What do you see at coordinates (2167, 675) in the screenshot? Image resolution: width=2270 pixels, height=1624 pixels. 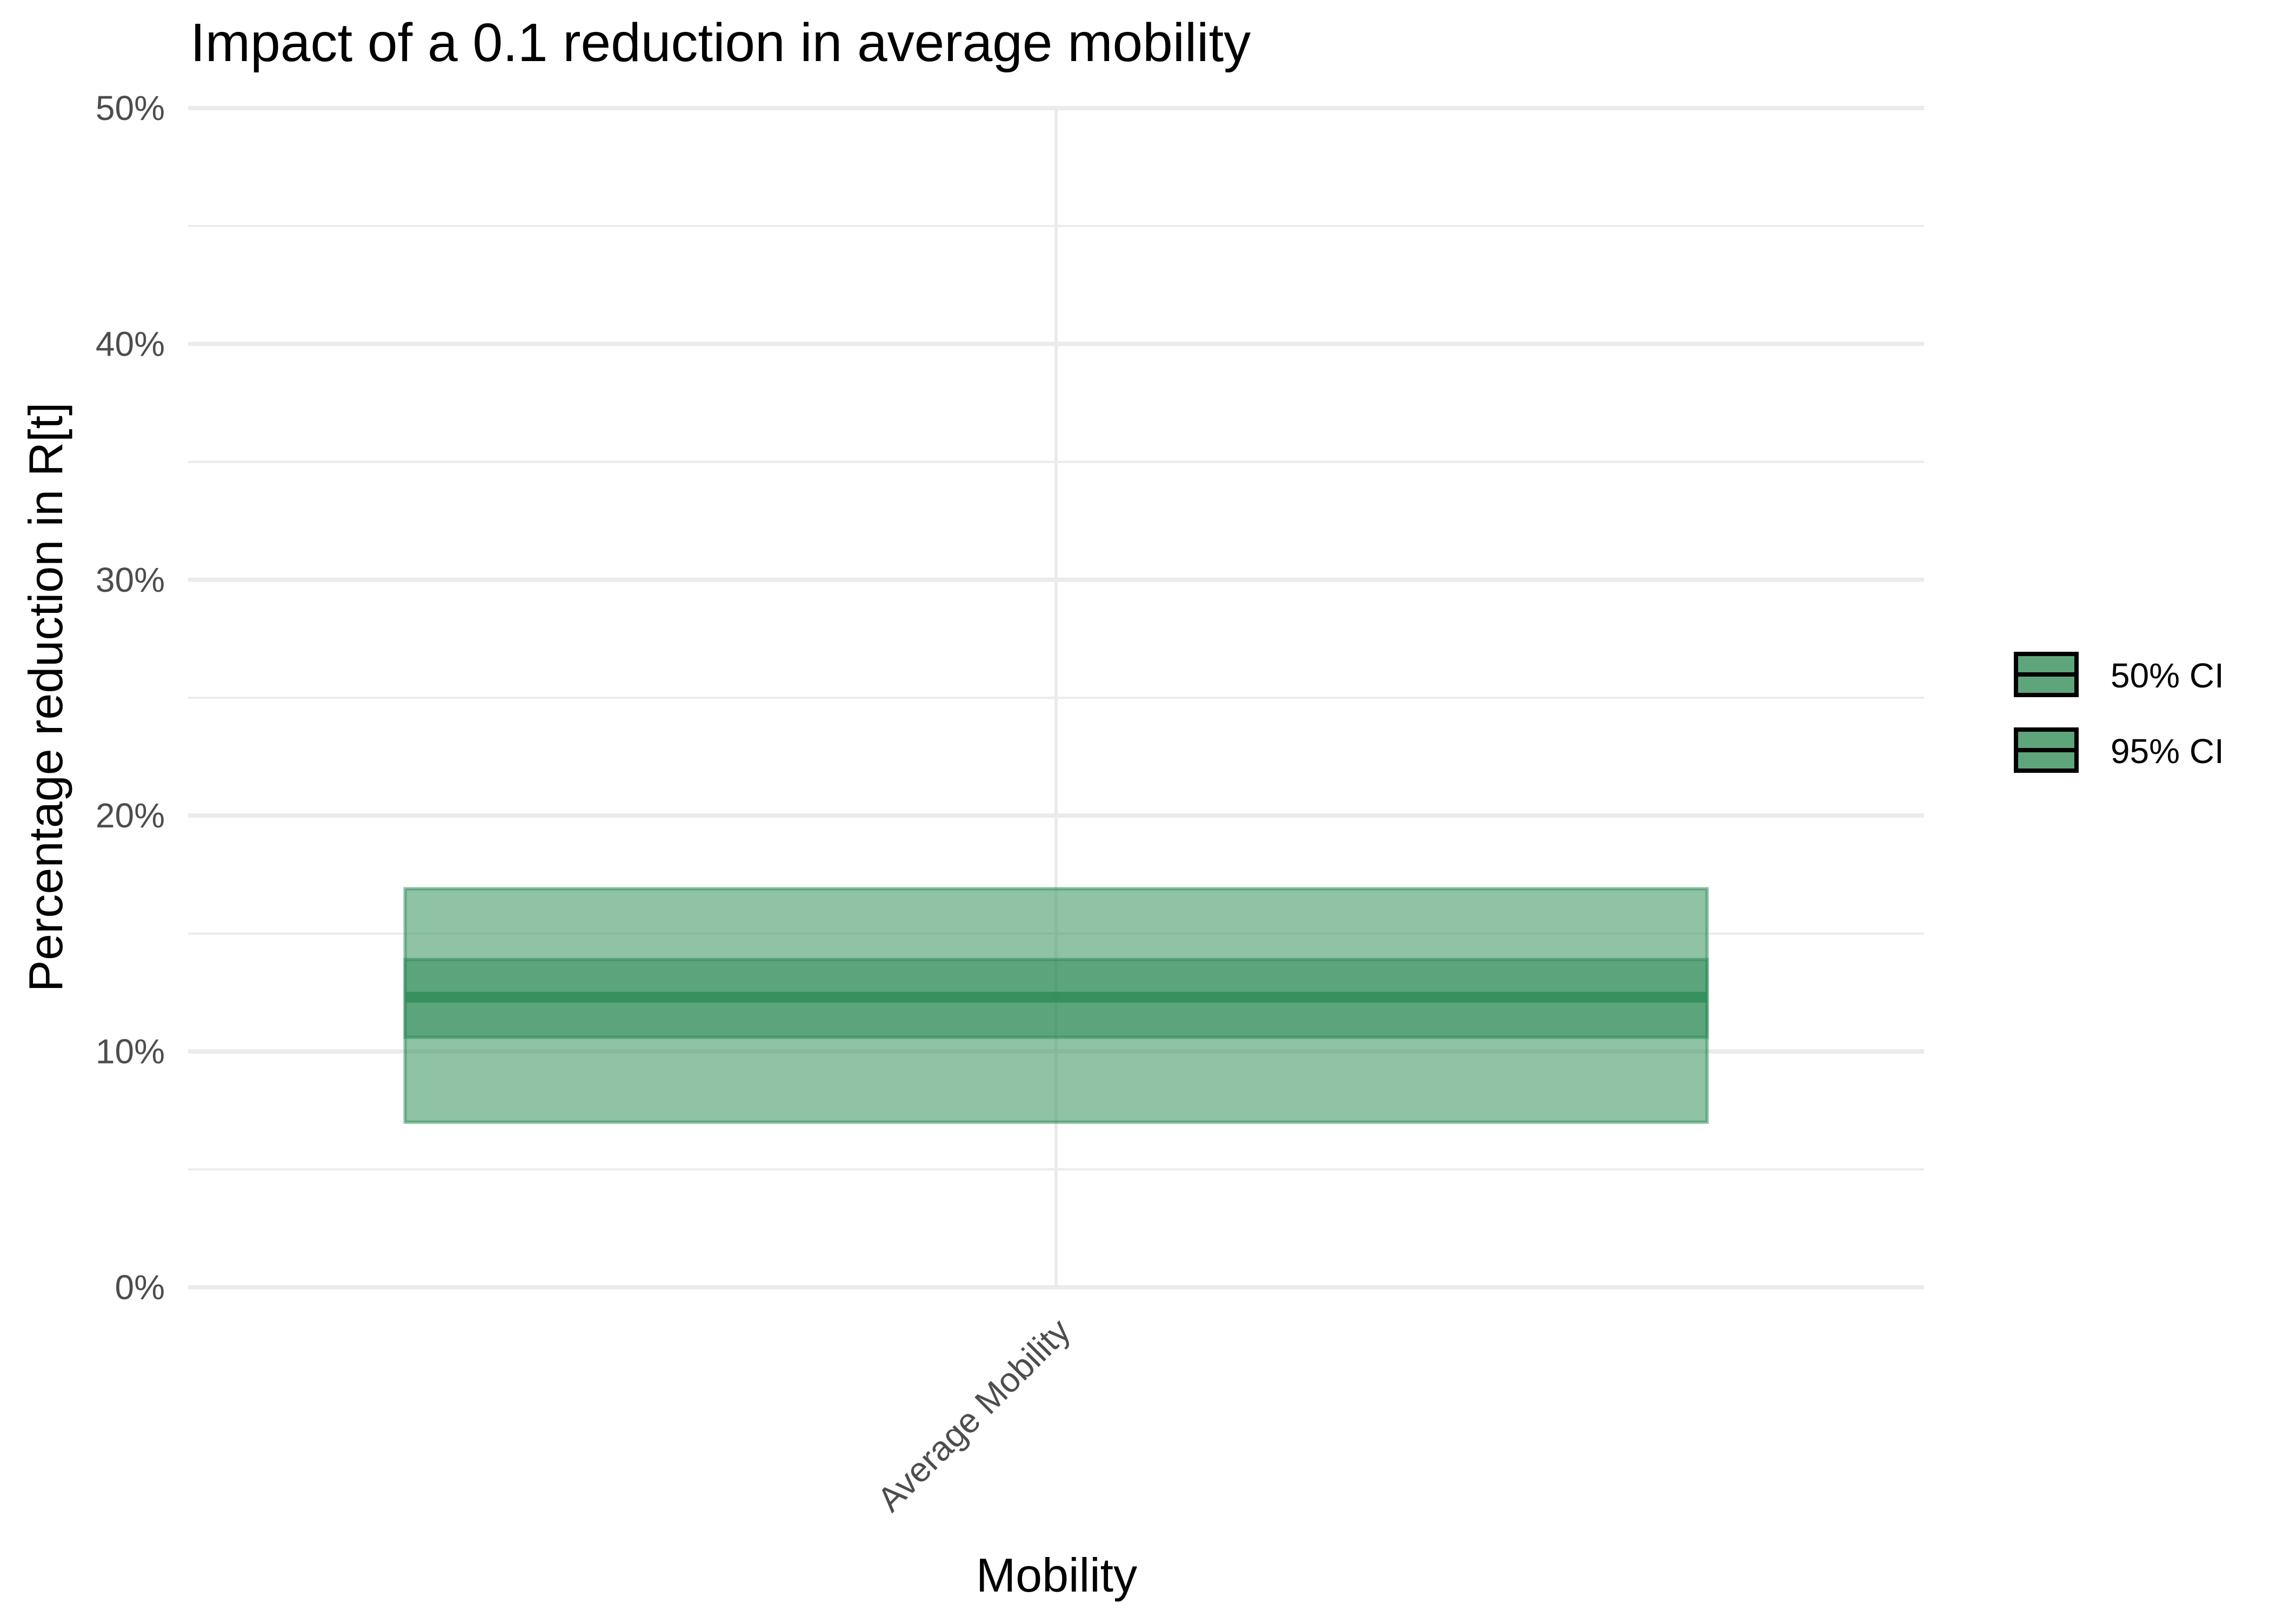 I see `legend-label: 50% CI` at bounding box center [2167, 675].